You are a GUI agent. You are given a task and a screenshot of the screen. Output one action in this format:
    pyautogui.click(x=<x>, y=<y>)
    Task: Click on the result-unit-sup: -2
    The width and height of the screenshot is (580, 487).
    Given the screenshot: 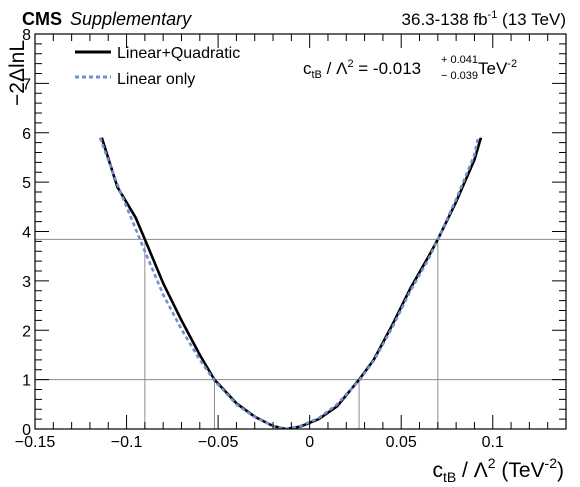 What is the action you would take?
    pyautogui.click(x=512, y=64)
    